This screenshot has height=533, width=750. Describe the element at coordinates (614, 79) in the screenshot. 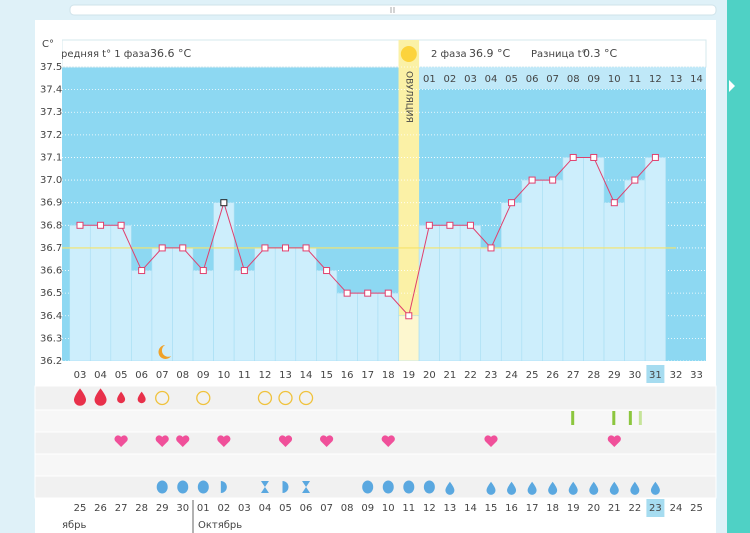

I see `phase2-day: 10` at that location.